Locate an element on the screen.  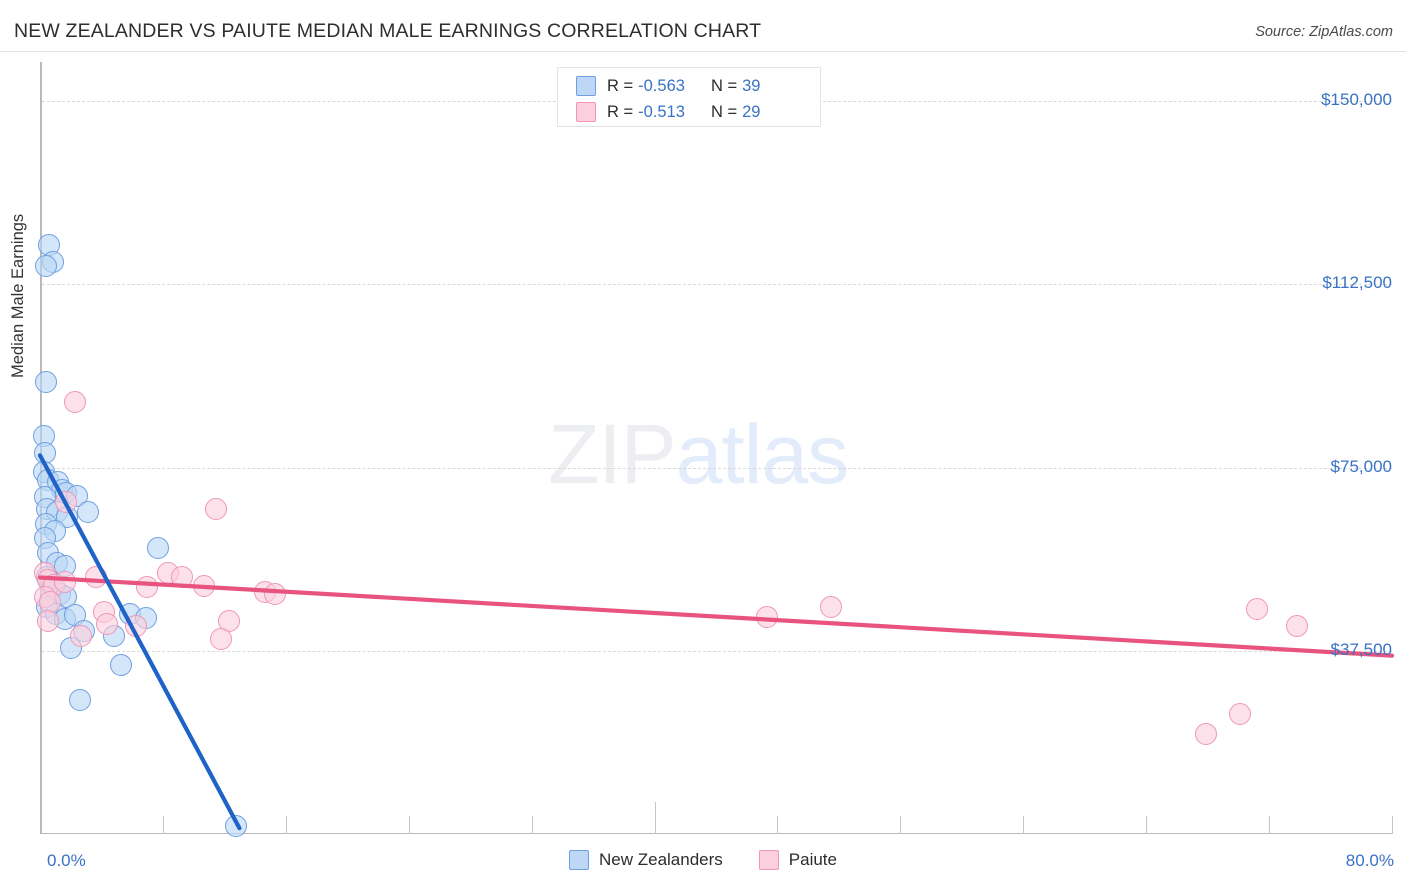
stats-n-label-pink: N = is located at coordinates (724, 111).